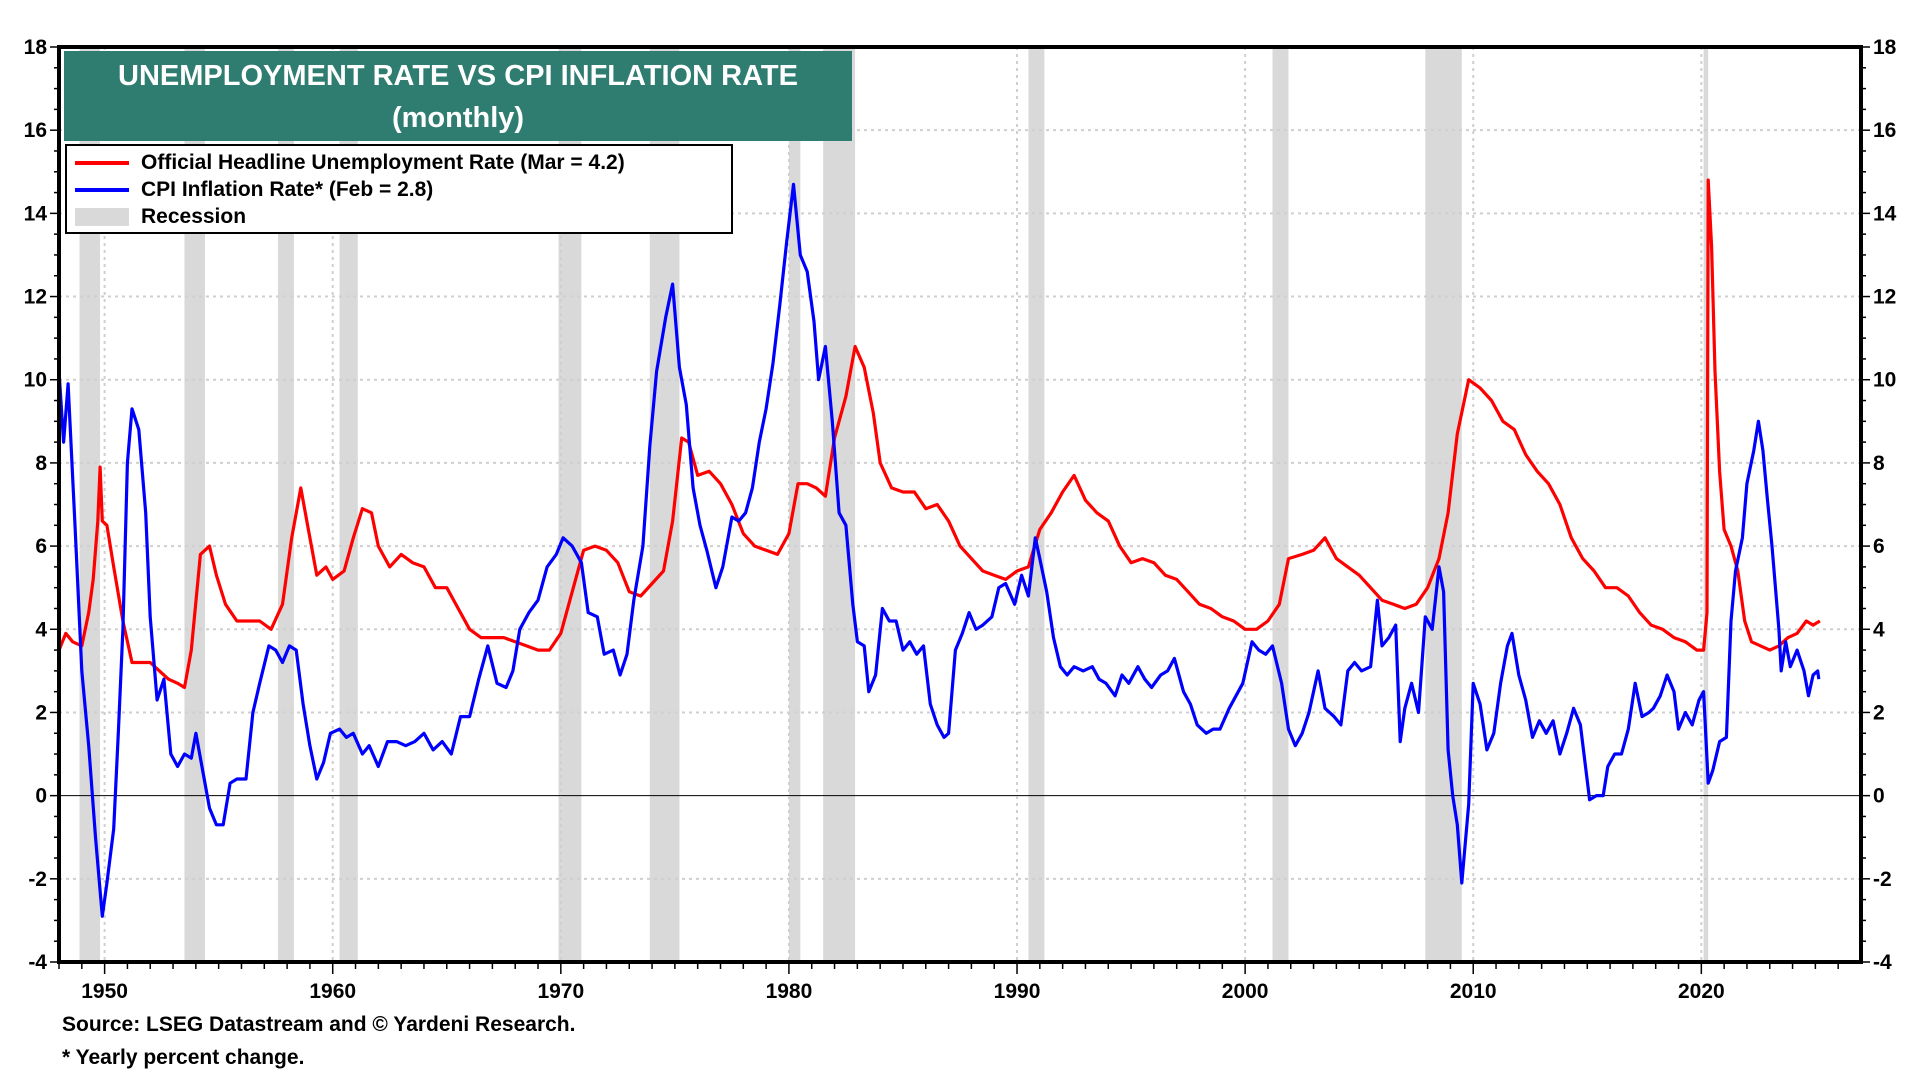 This screenshot has height=1080, width=1920. What do you see at coordinates (37, 879) in the screenshot?
I see `y-tick-label-left: -2` at bounding box center [37, 879].